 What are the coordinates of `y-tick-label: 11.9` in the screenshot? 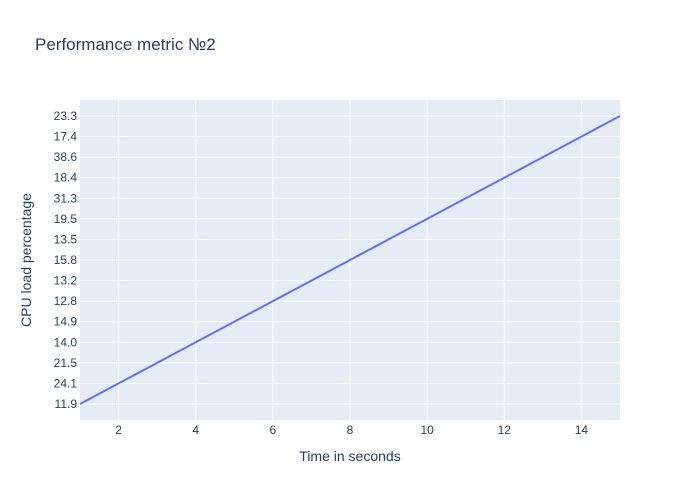 It's located at (66, 404).